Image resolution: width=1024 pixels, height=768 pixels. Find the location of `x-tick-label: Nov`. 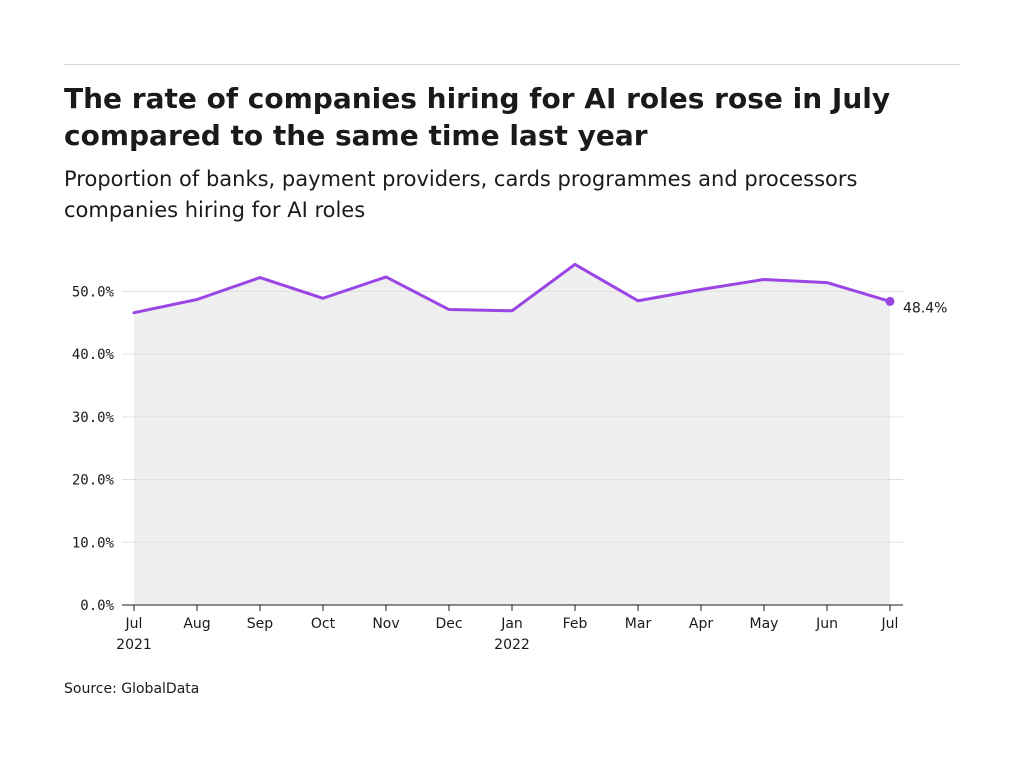

x-tick-label: Nov is located at coordinates (385, 624).